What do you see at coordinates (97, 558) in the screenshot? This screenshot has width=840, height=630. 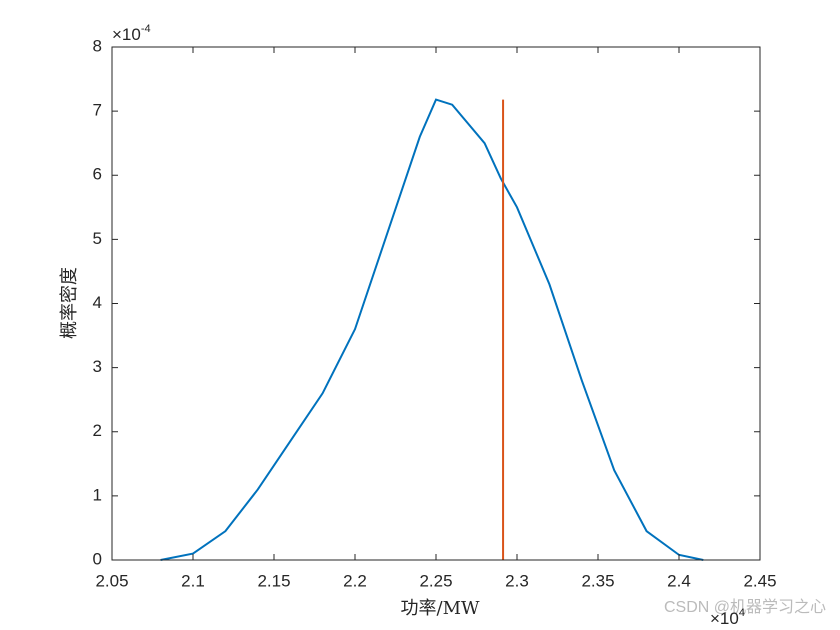 I see `y-tick-label: 0` at bounding box center [97, 558].